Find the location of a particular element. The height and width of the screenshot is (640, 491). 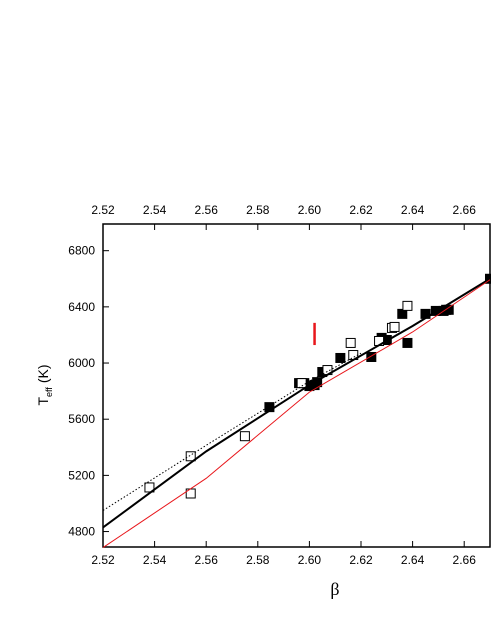

y-tick-label: 6000 is located at coordinates (81, 363).